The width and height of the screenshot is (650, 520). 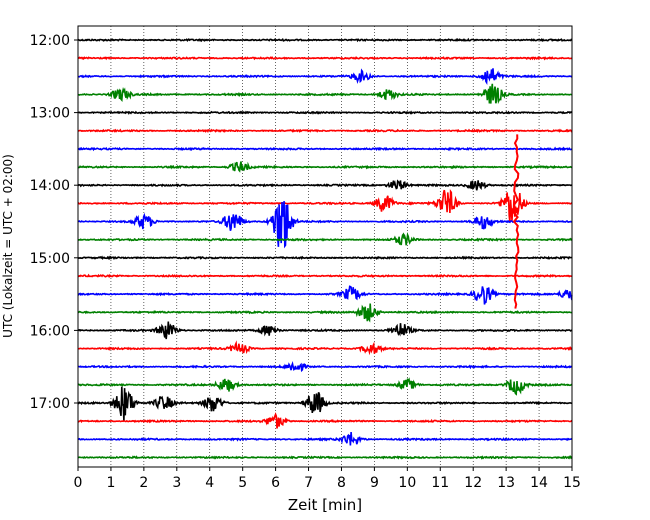 What do you see at coordinates (516, 221) in the screenshot?
I see `large-event-spike` at bounding box center [516, 221].